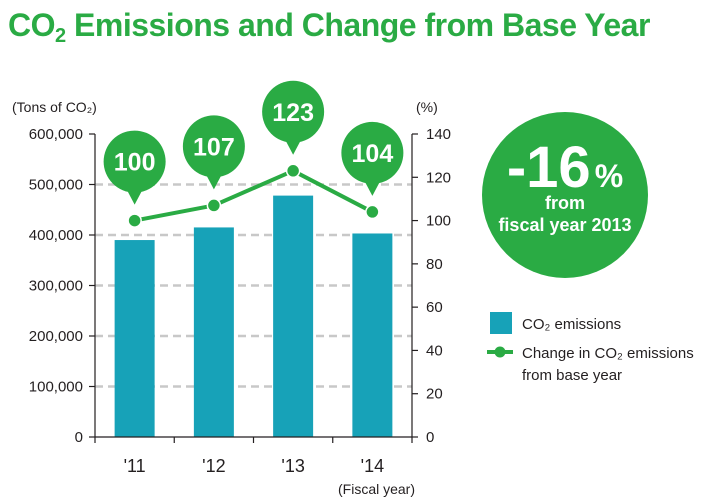 The image size is (720, 499). Describe the element at coordinates (56, 235) in the screenshot. I see `y-tick-label-left: 400,000` at that location.